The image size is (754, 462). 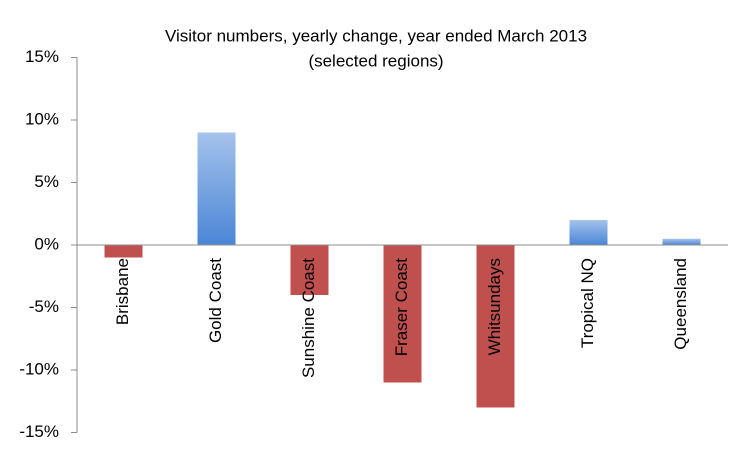 What do you see at coordinates (375, 60) in the screenshot?
I see `chart-subtitle: (selected regions)` at bounding box center [375, 60].